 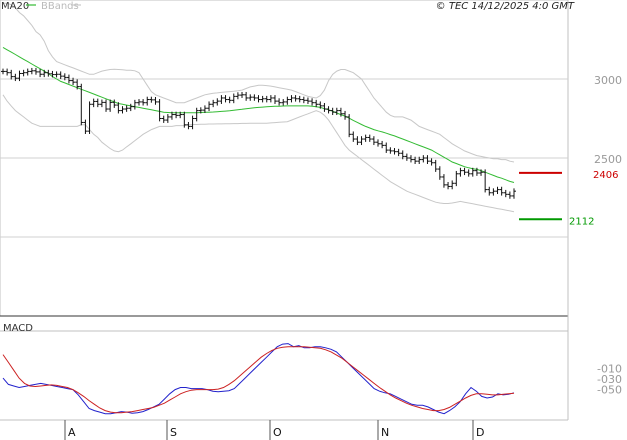 I want to click on macd-tick-label: -050, so click(x=609, y=390).